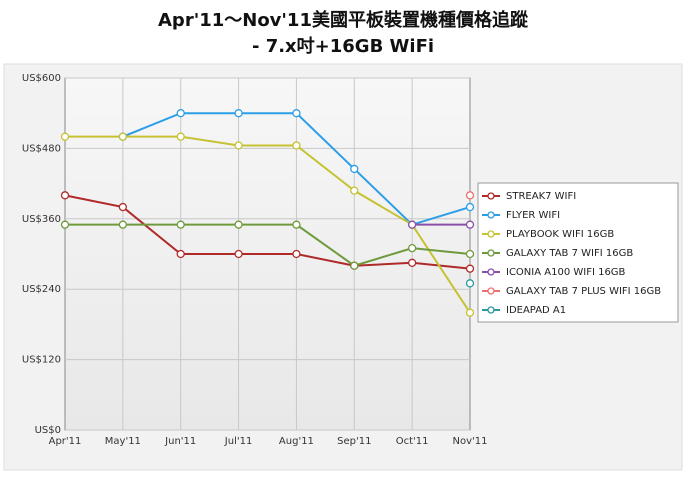  What do you see at coordinates (541, 196) in the screenshot?
I see `legend-label: STREAK7 WIFI` at bounding box center [541, 196].